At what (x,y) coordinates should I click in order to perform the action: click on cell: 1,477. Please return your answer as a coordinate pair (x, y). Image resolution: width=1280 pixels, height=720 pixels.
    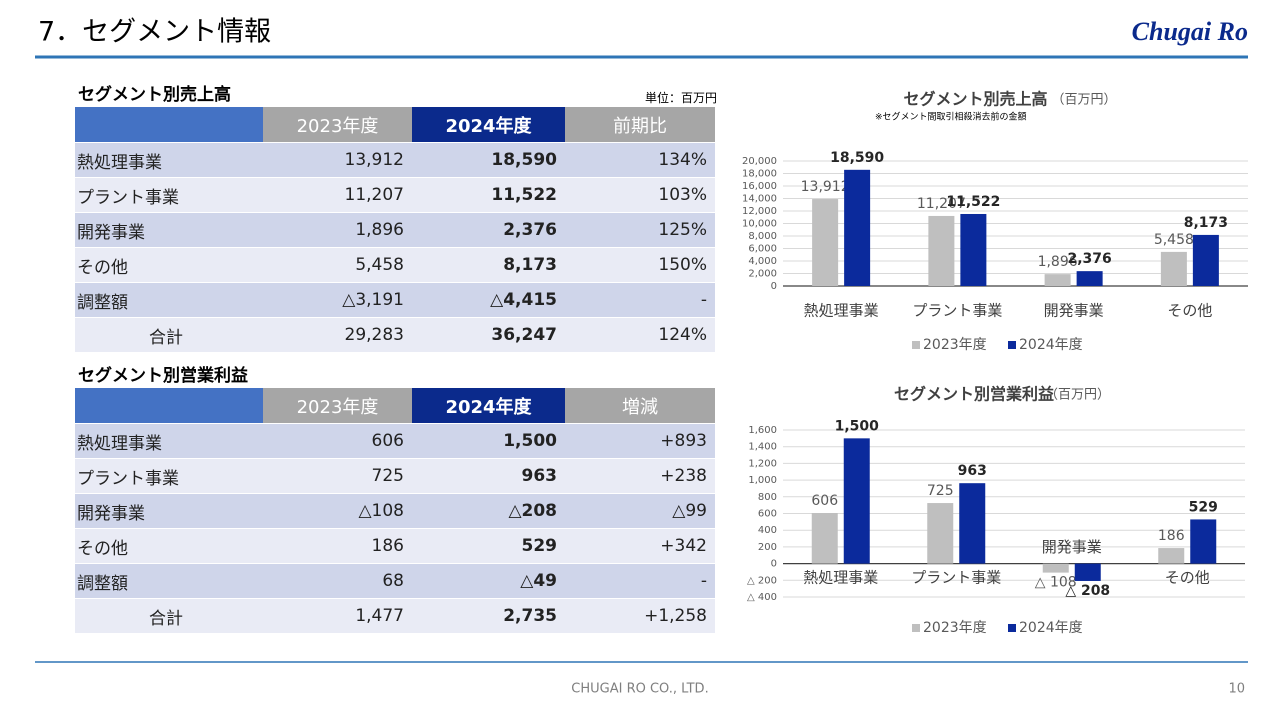
    Looking at the image, I should click on (379, 616).